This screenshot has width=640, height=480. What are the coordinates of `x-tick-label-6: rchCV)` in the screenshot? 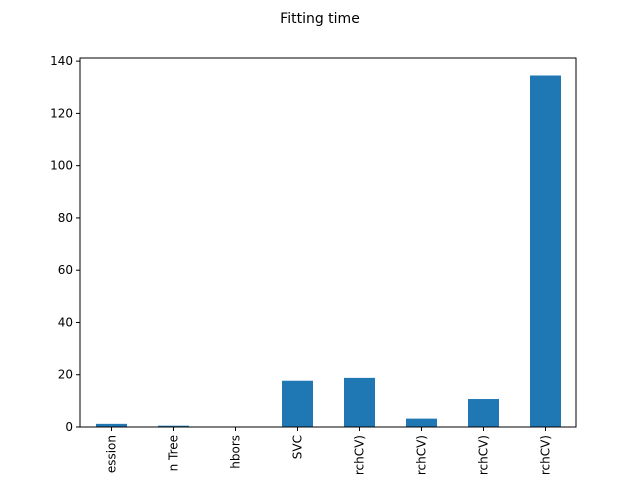 It's located at (484, 455).